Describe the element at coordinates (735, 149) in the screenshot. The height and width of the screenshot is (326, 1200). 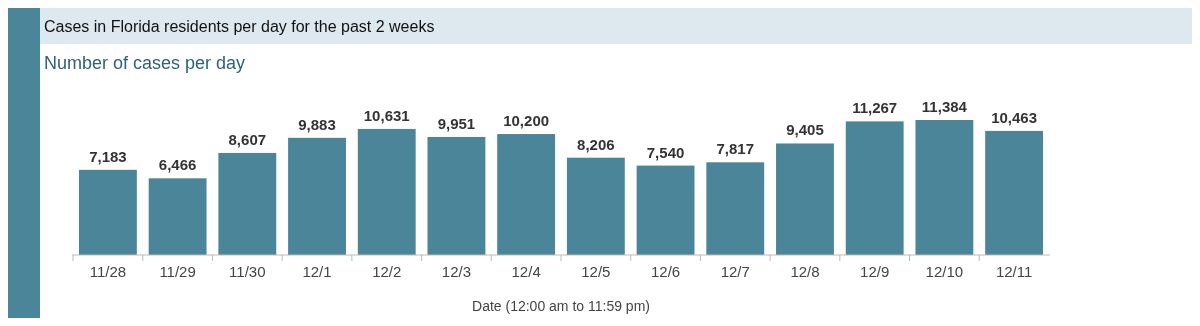
I see `data-label: 7,817` at that location.